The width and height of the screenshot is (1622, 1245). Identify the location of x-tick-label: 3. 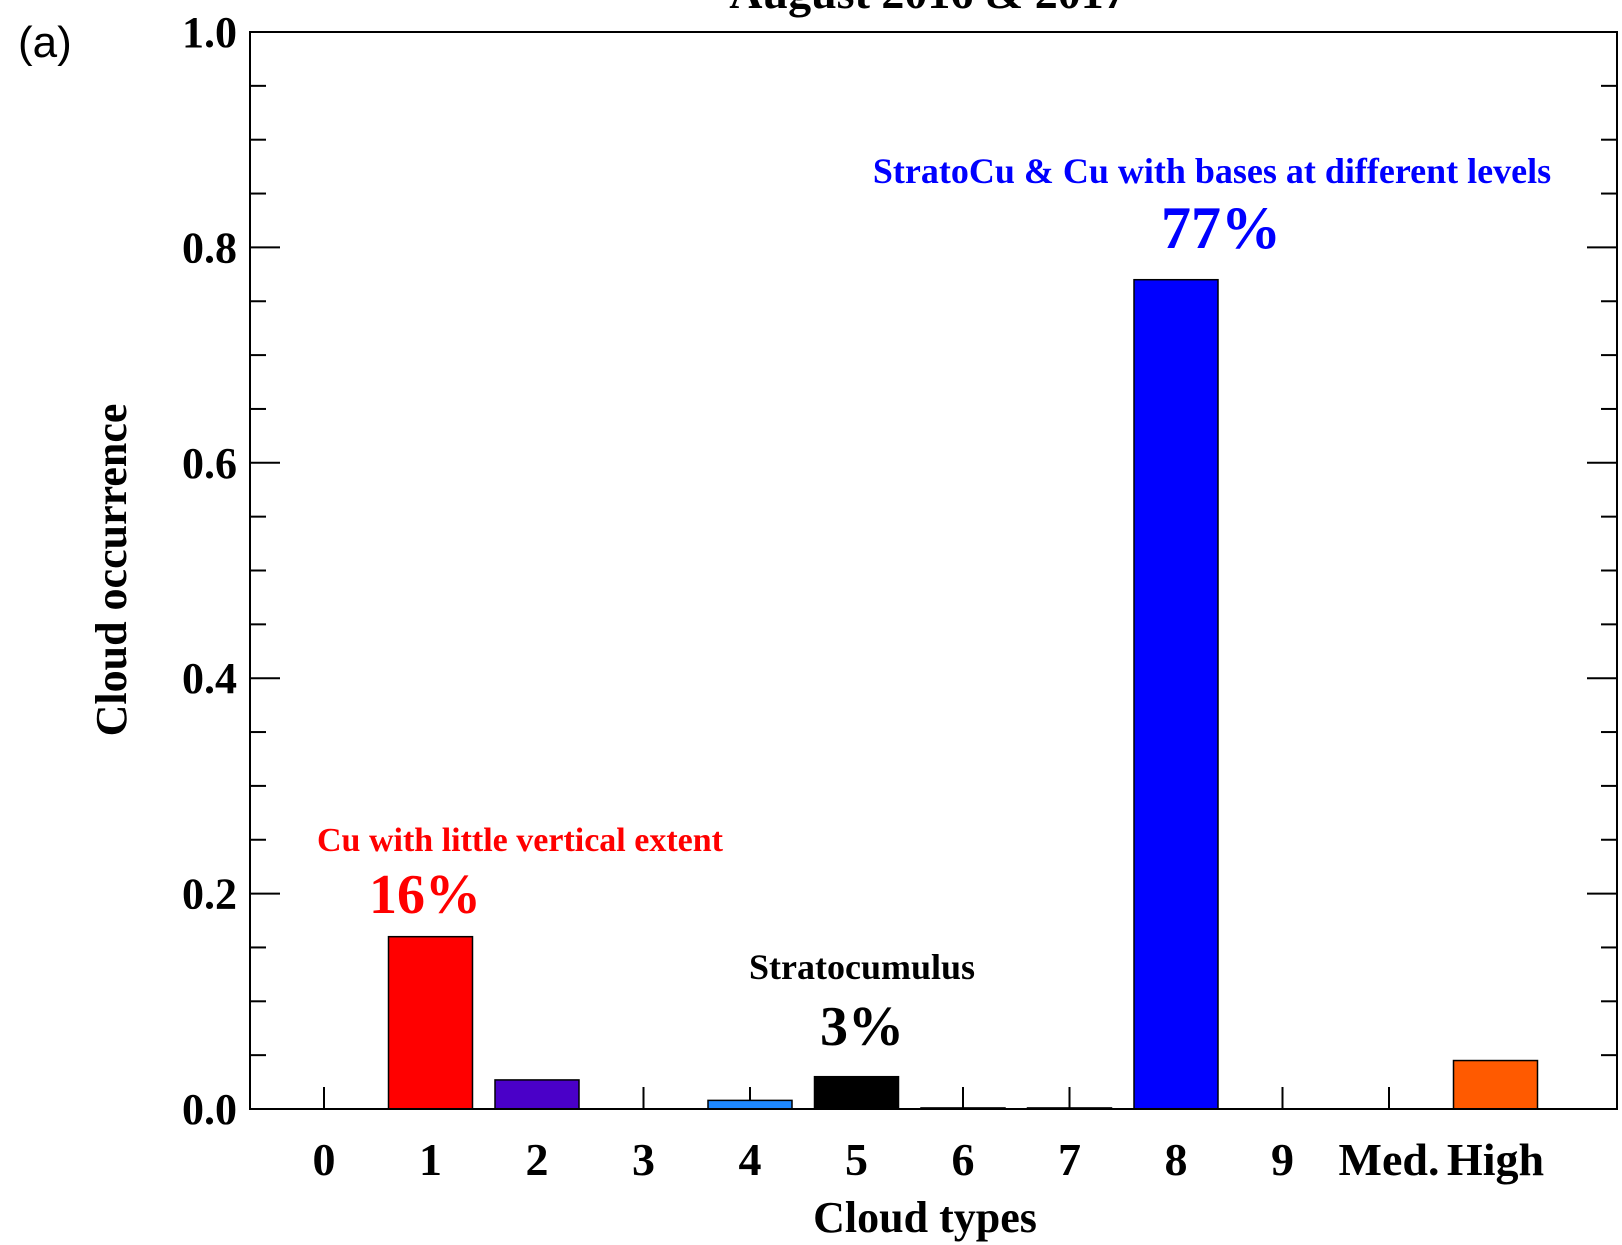
(643, 1159).